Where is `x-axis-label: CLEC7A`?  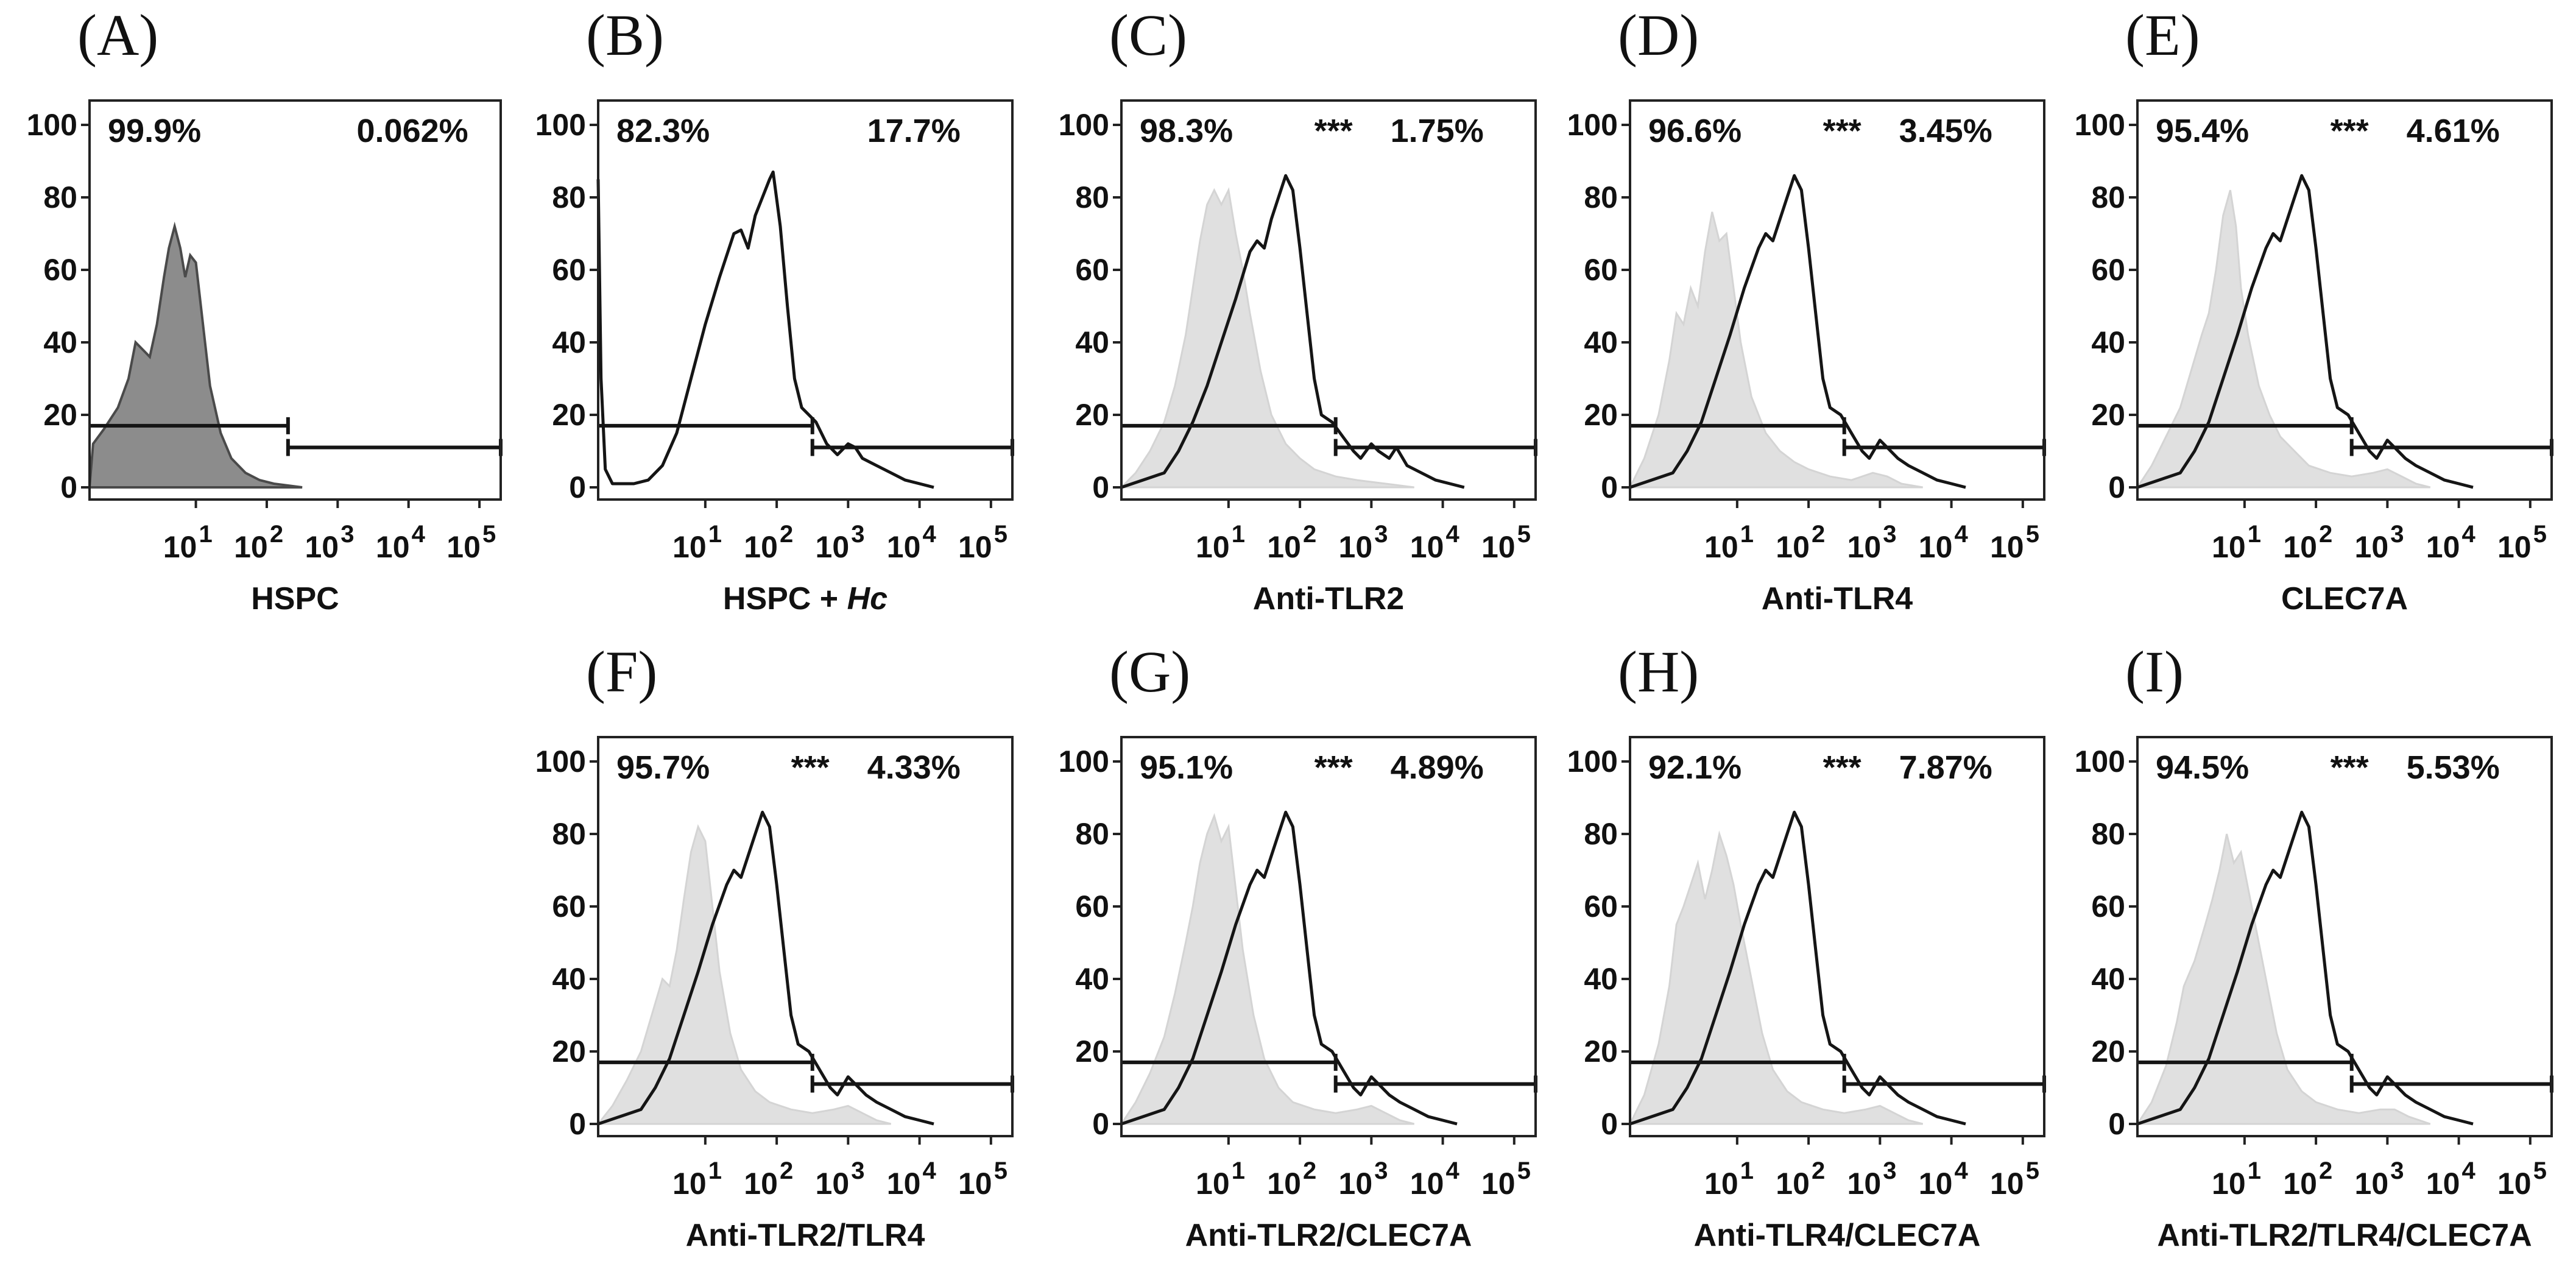
x-axis-label: CLEC7A is located at coordinates (2344, 598).